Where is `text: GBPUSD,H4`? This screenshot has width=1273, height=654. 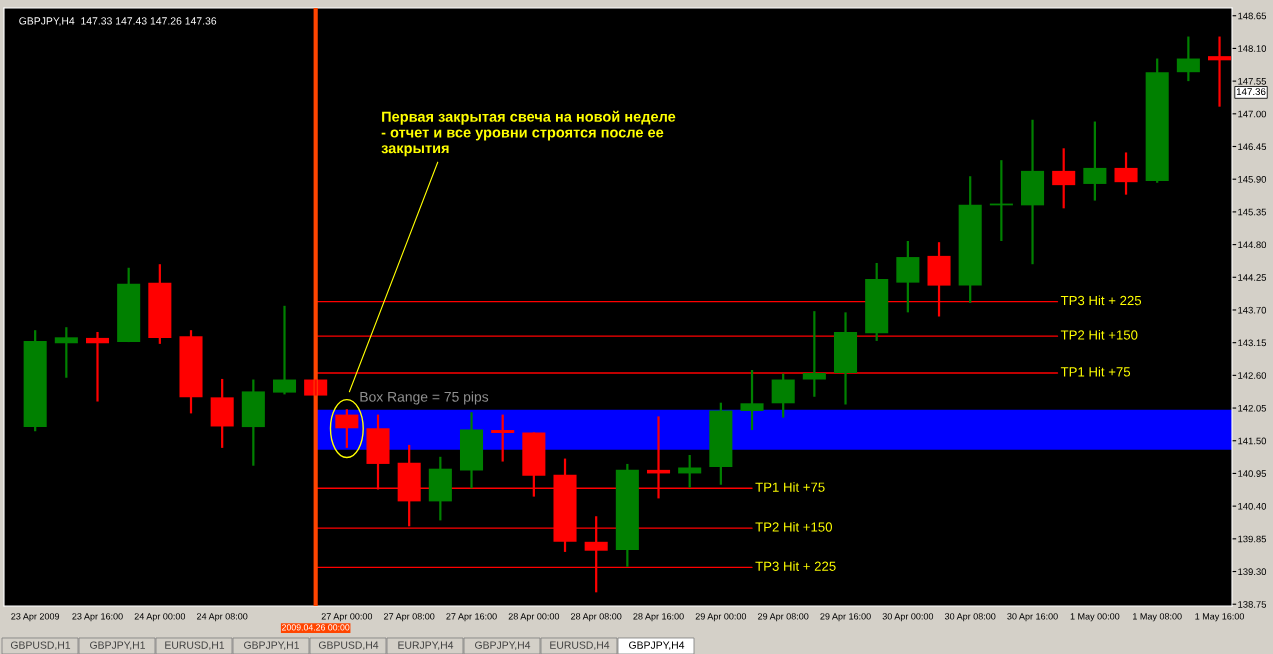
text: GBPUSD,H4 is located at coordinates (348, 646).